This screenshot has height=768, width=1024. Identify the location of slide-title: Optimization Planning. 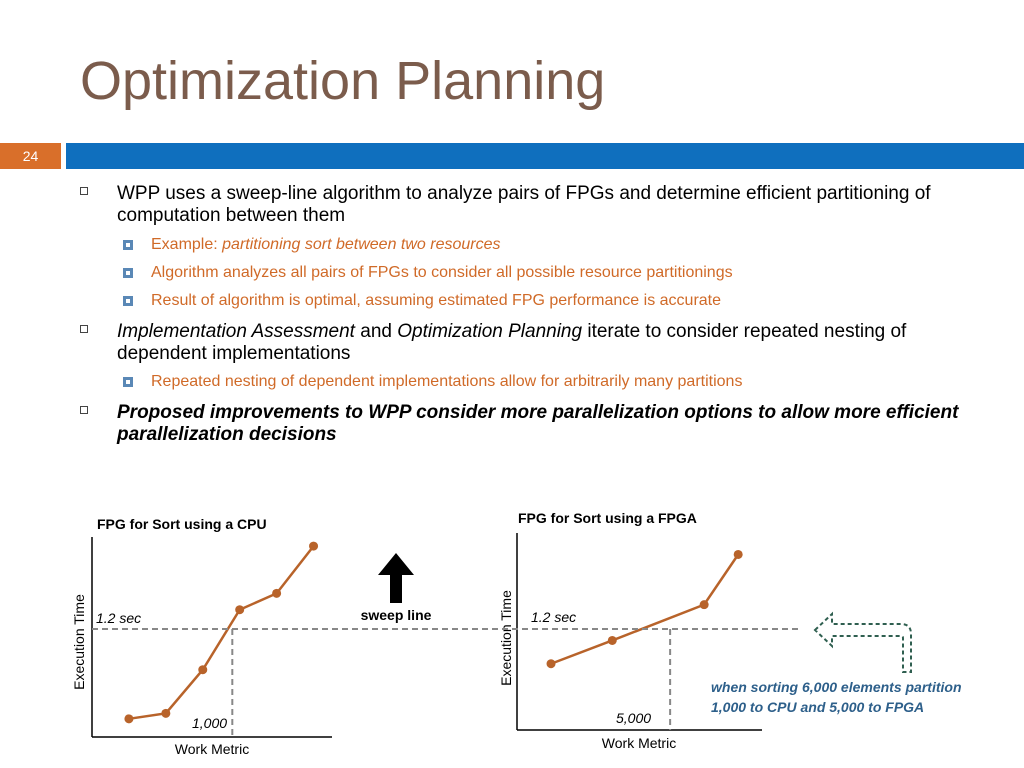
(343, 81).